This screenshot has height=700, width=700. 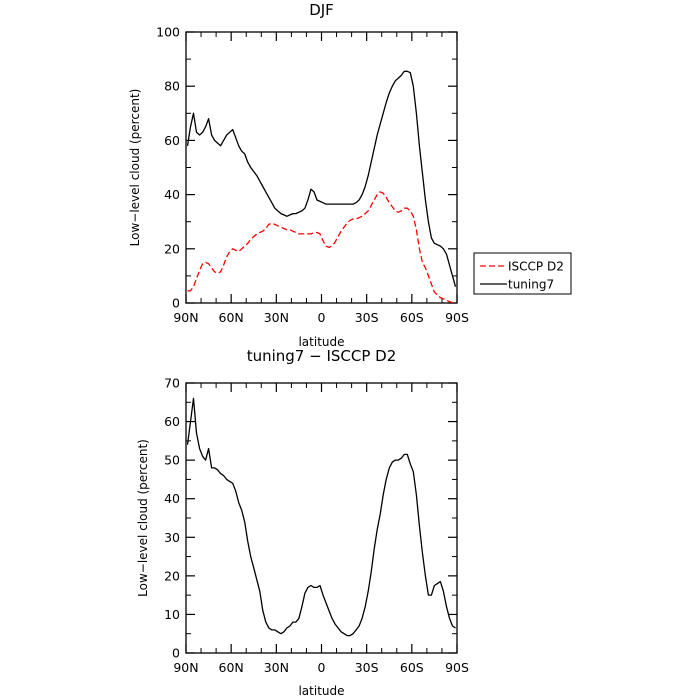 What do you see at coordinates (172, 460) in the screenshot?
I see `y-tick-label: 50` at bounding box center [172, 460].